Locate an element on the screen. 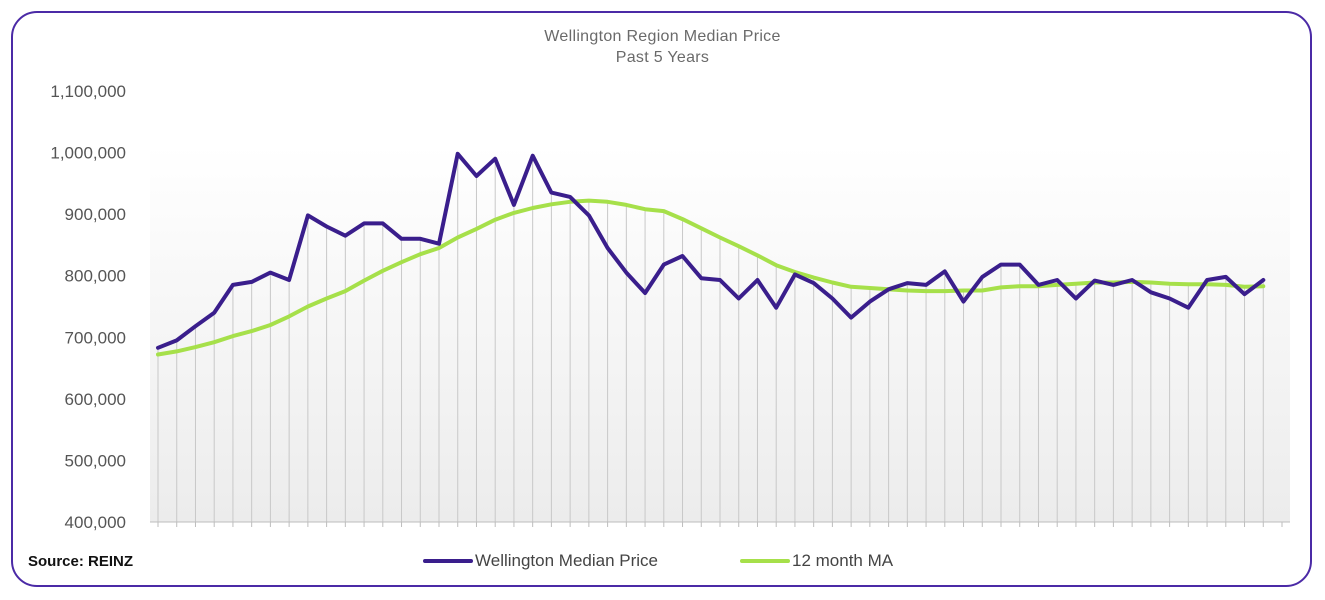 This screenshot has width=1325, height=600. legend-label-ma: 12 month MA is located at coordinates (843, 560).